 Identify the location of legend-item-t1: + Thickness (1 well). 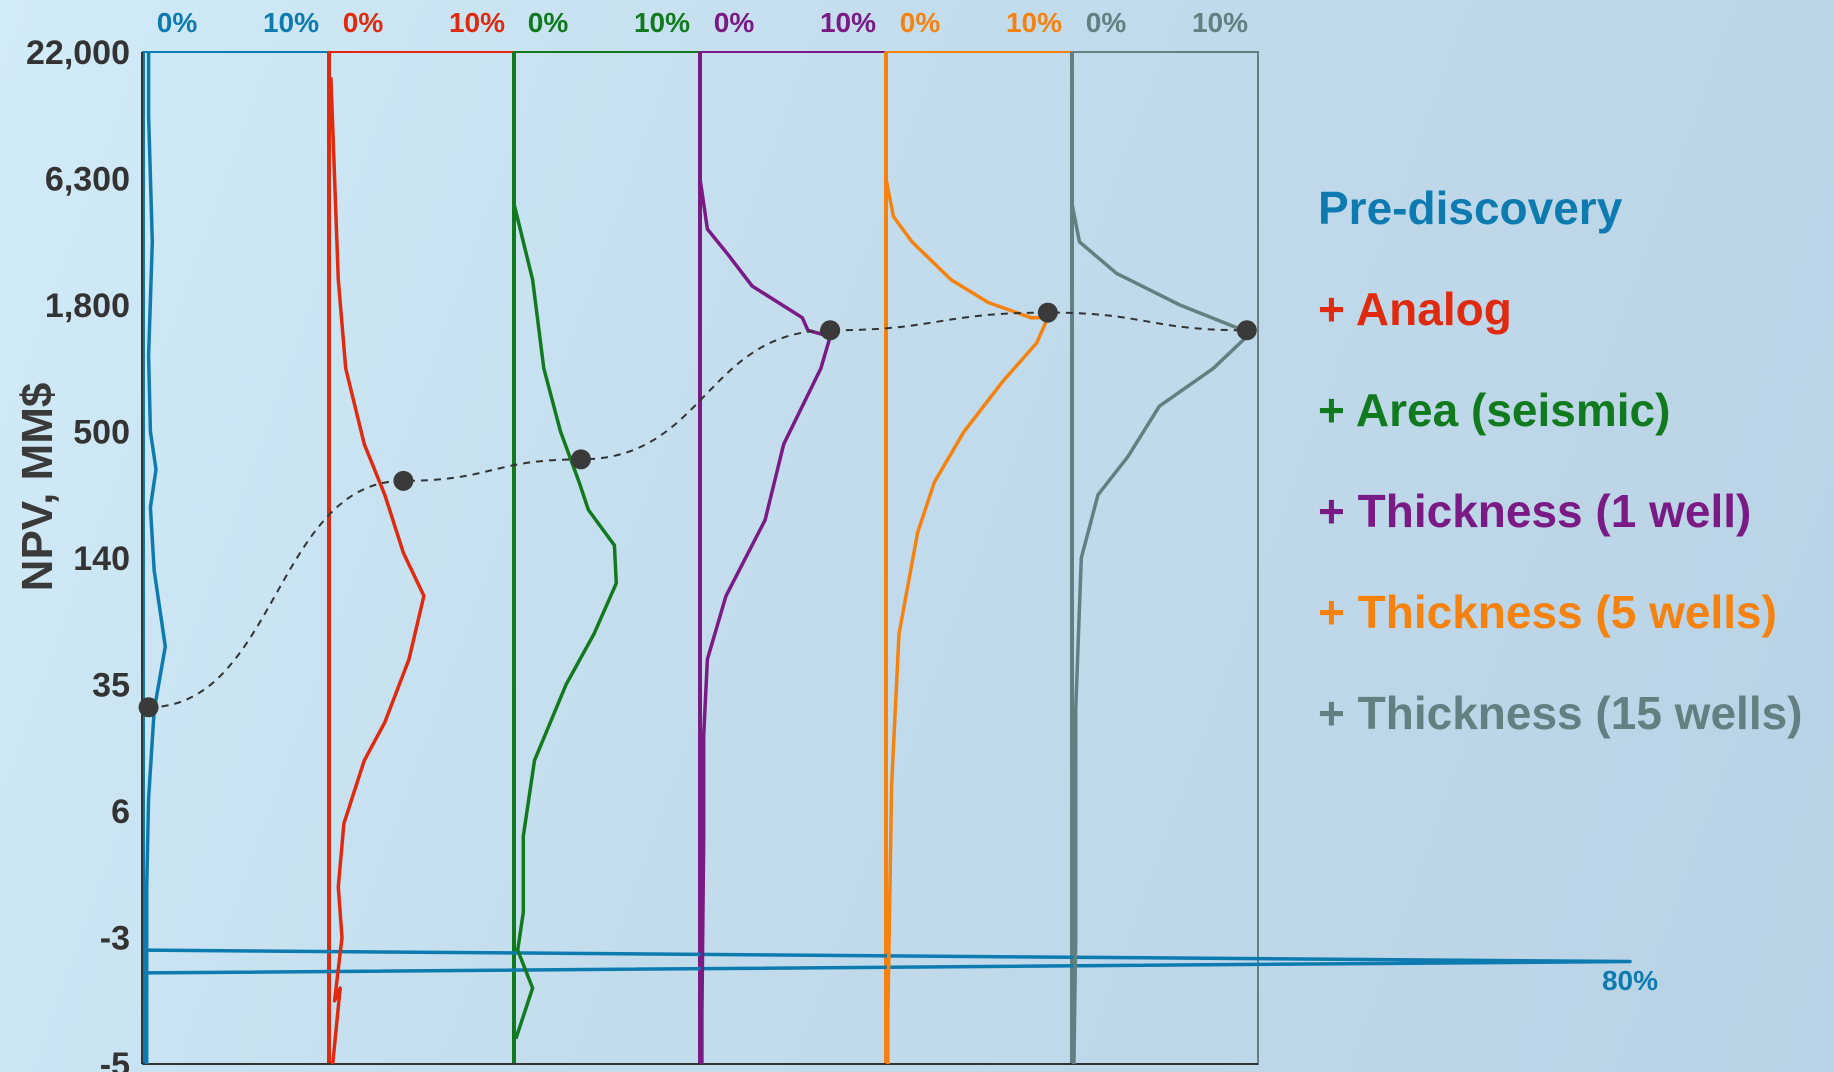
(1534, 511).